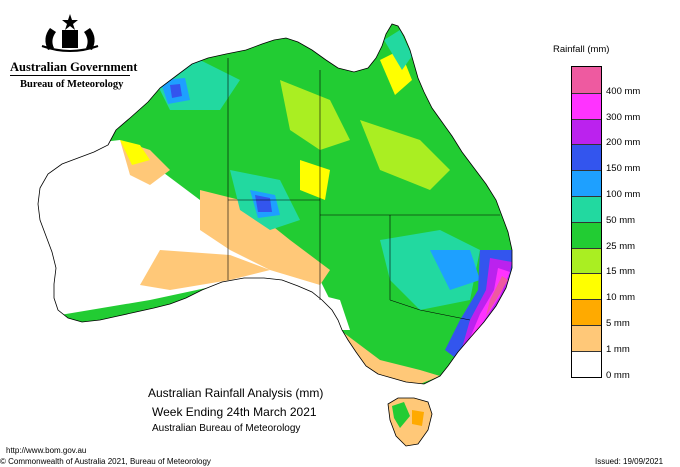  What do you see at coordinates (581, 49) in the screenshot?
I see `legend-title: Rainfall (mm)` at bounding box center [581, 49].